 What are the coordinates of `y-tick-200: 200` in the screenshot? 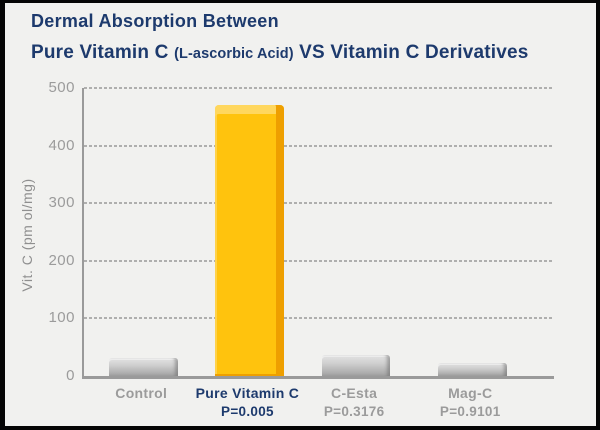 It's located at (61, 260).